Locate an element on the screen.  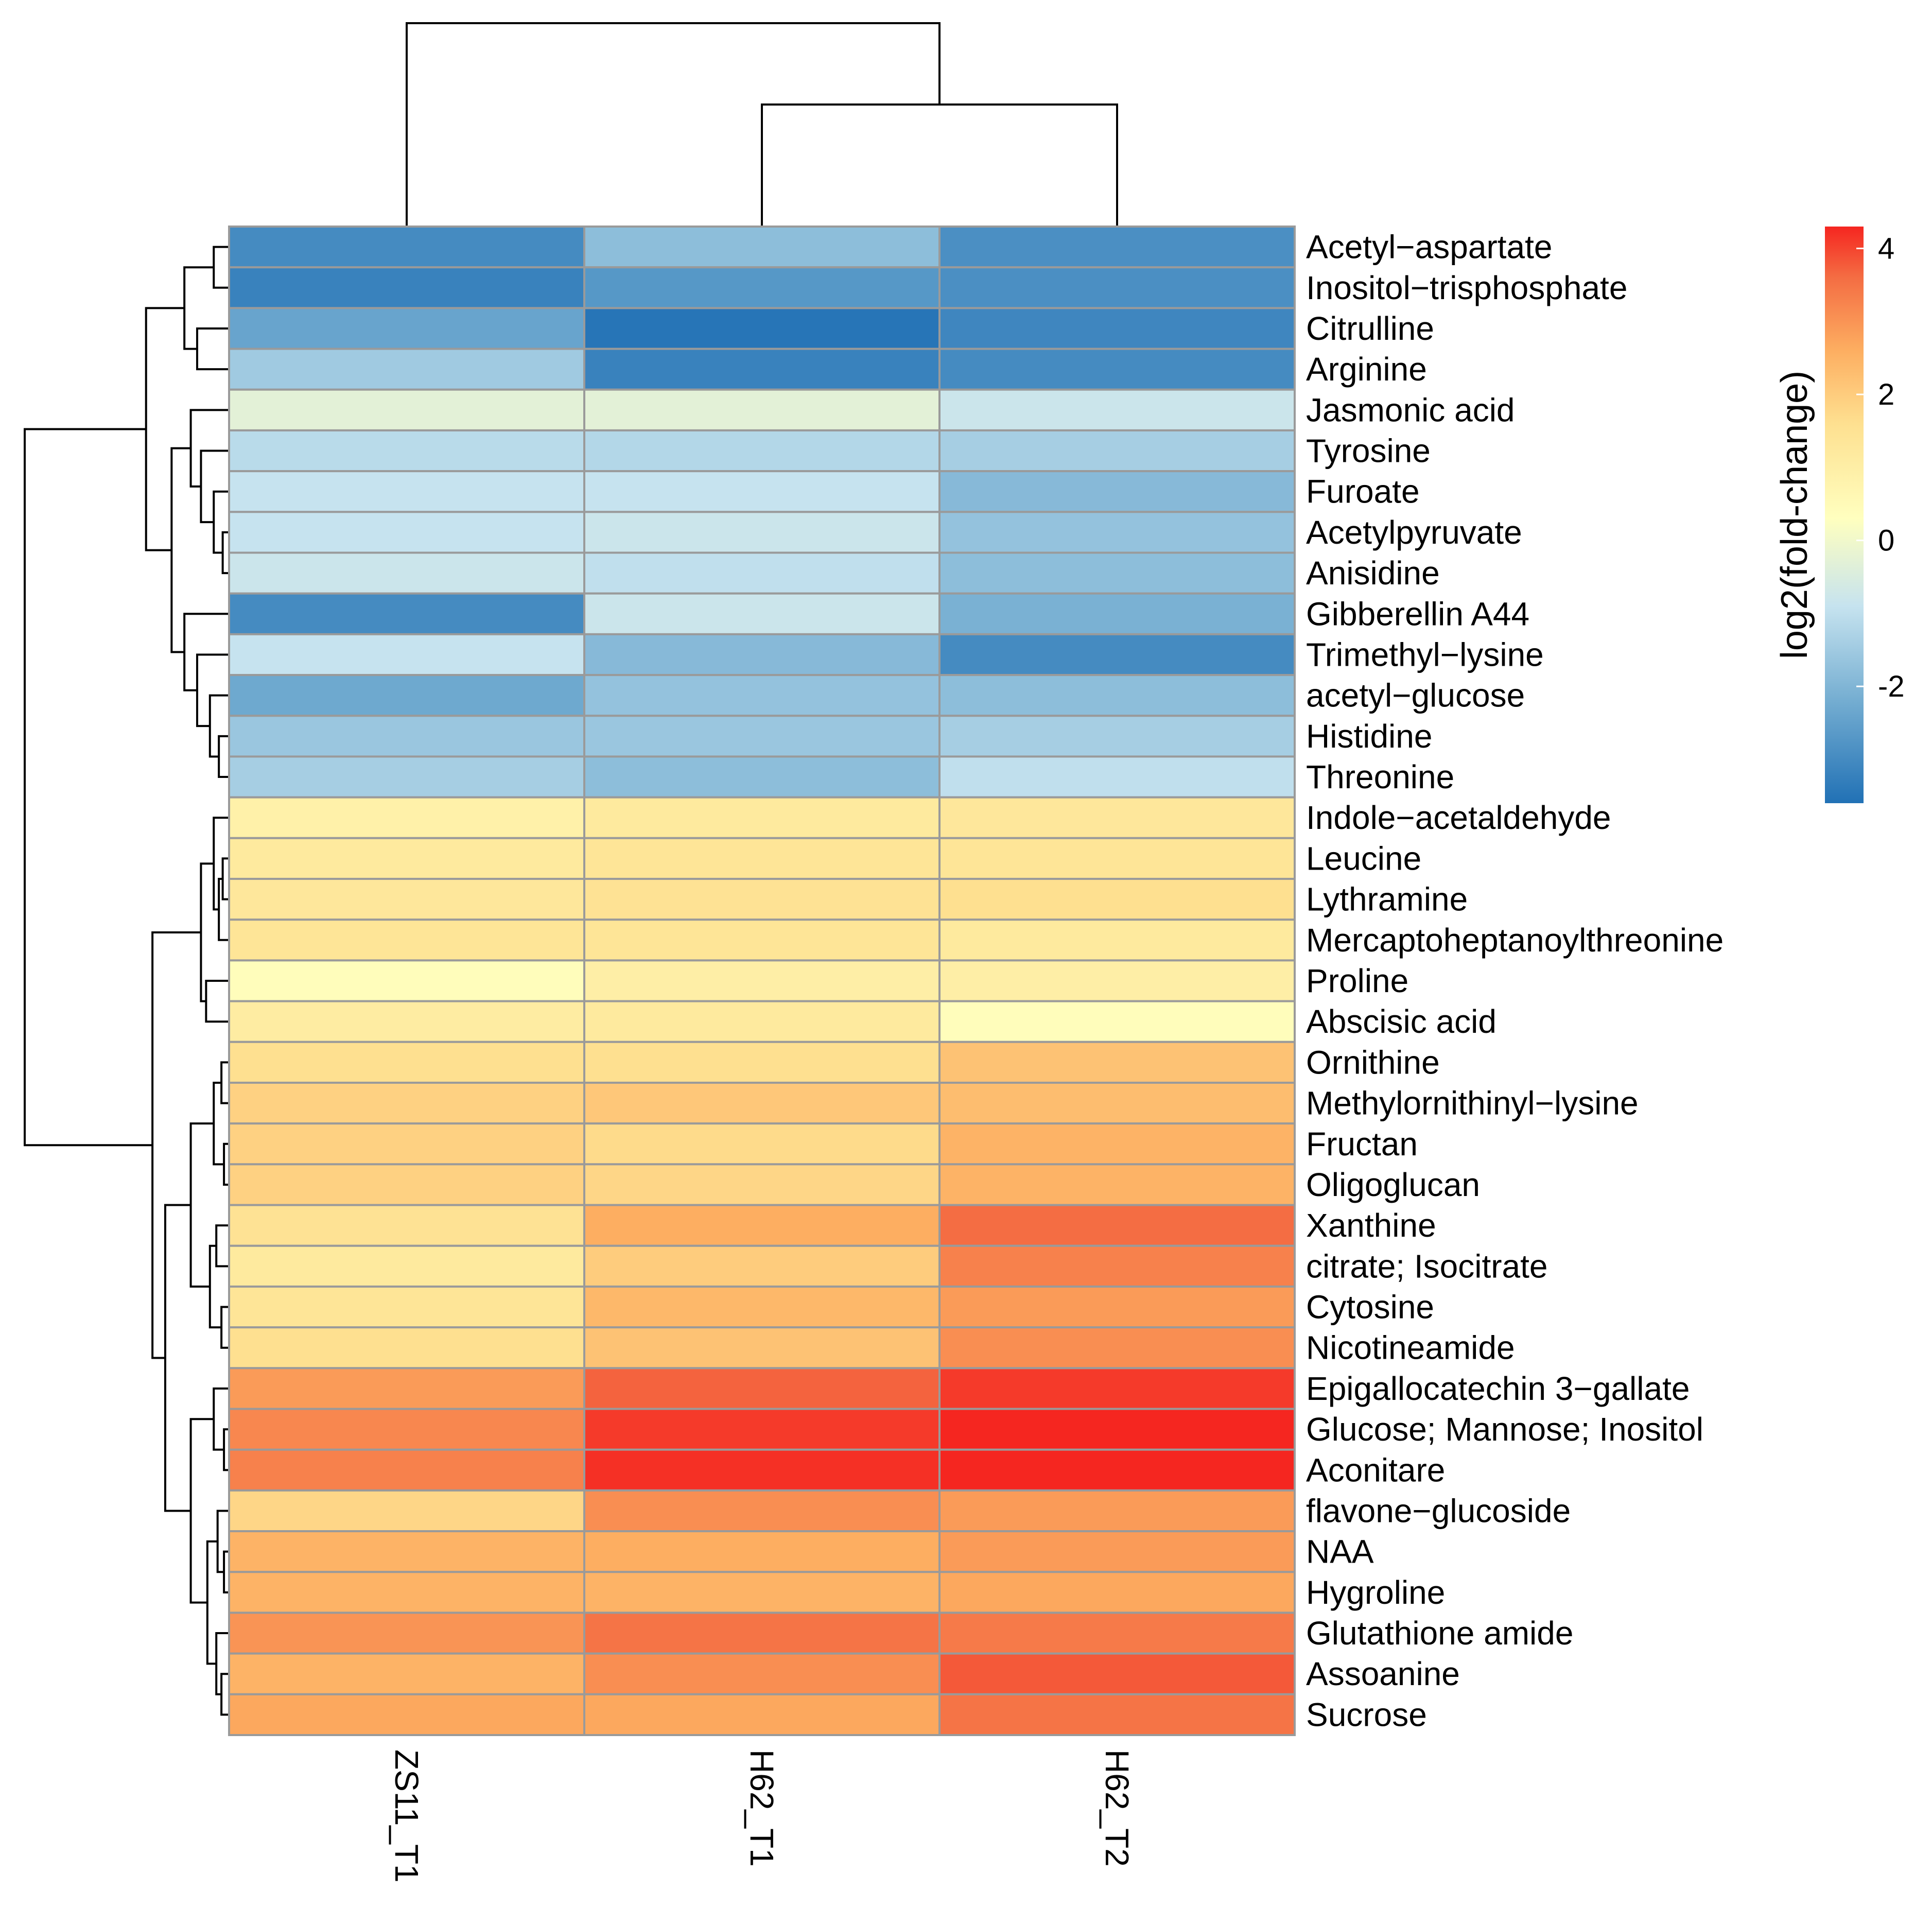
row-label: acetyl−glucose is located at coordinates (1415, 695).